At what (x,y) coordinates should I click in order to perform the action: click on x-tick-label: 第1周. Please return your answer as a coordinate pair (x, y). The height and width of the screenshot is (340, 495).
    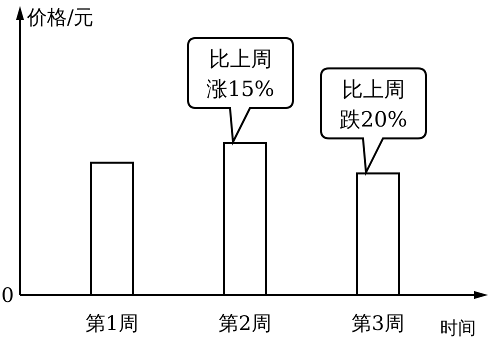
    Looking at the image, I should click on (112, 323).